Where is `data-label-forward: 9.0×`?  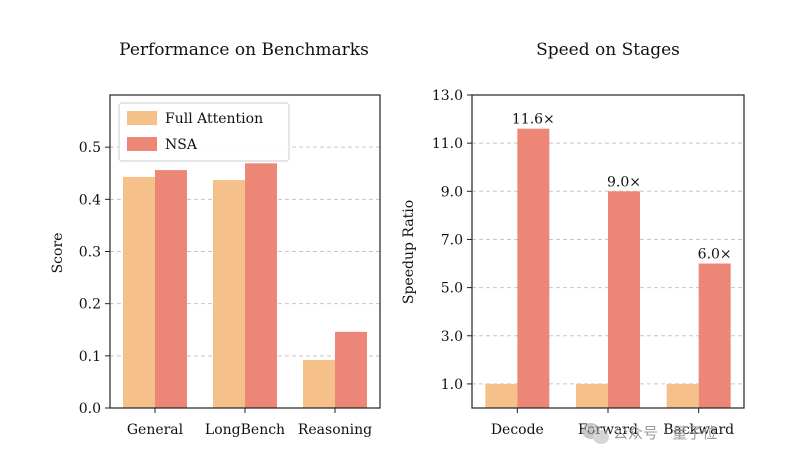
data-label-forward: 9.0× is located at coordinates (624, 182).